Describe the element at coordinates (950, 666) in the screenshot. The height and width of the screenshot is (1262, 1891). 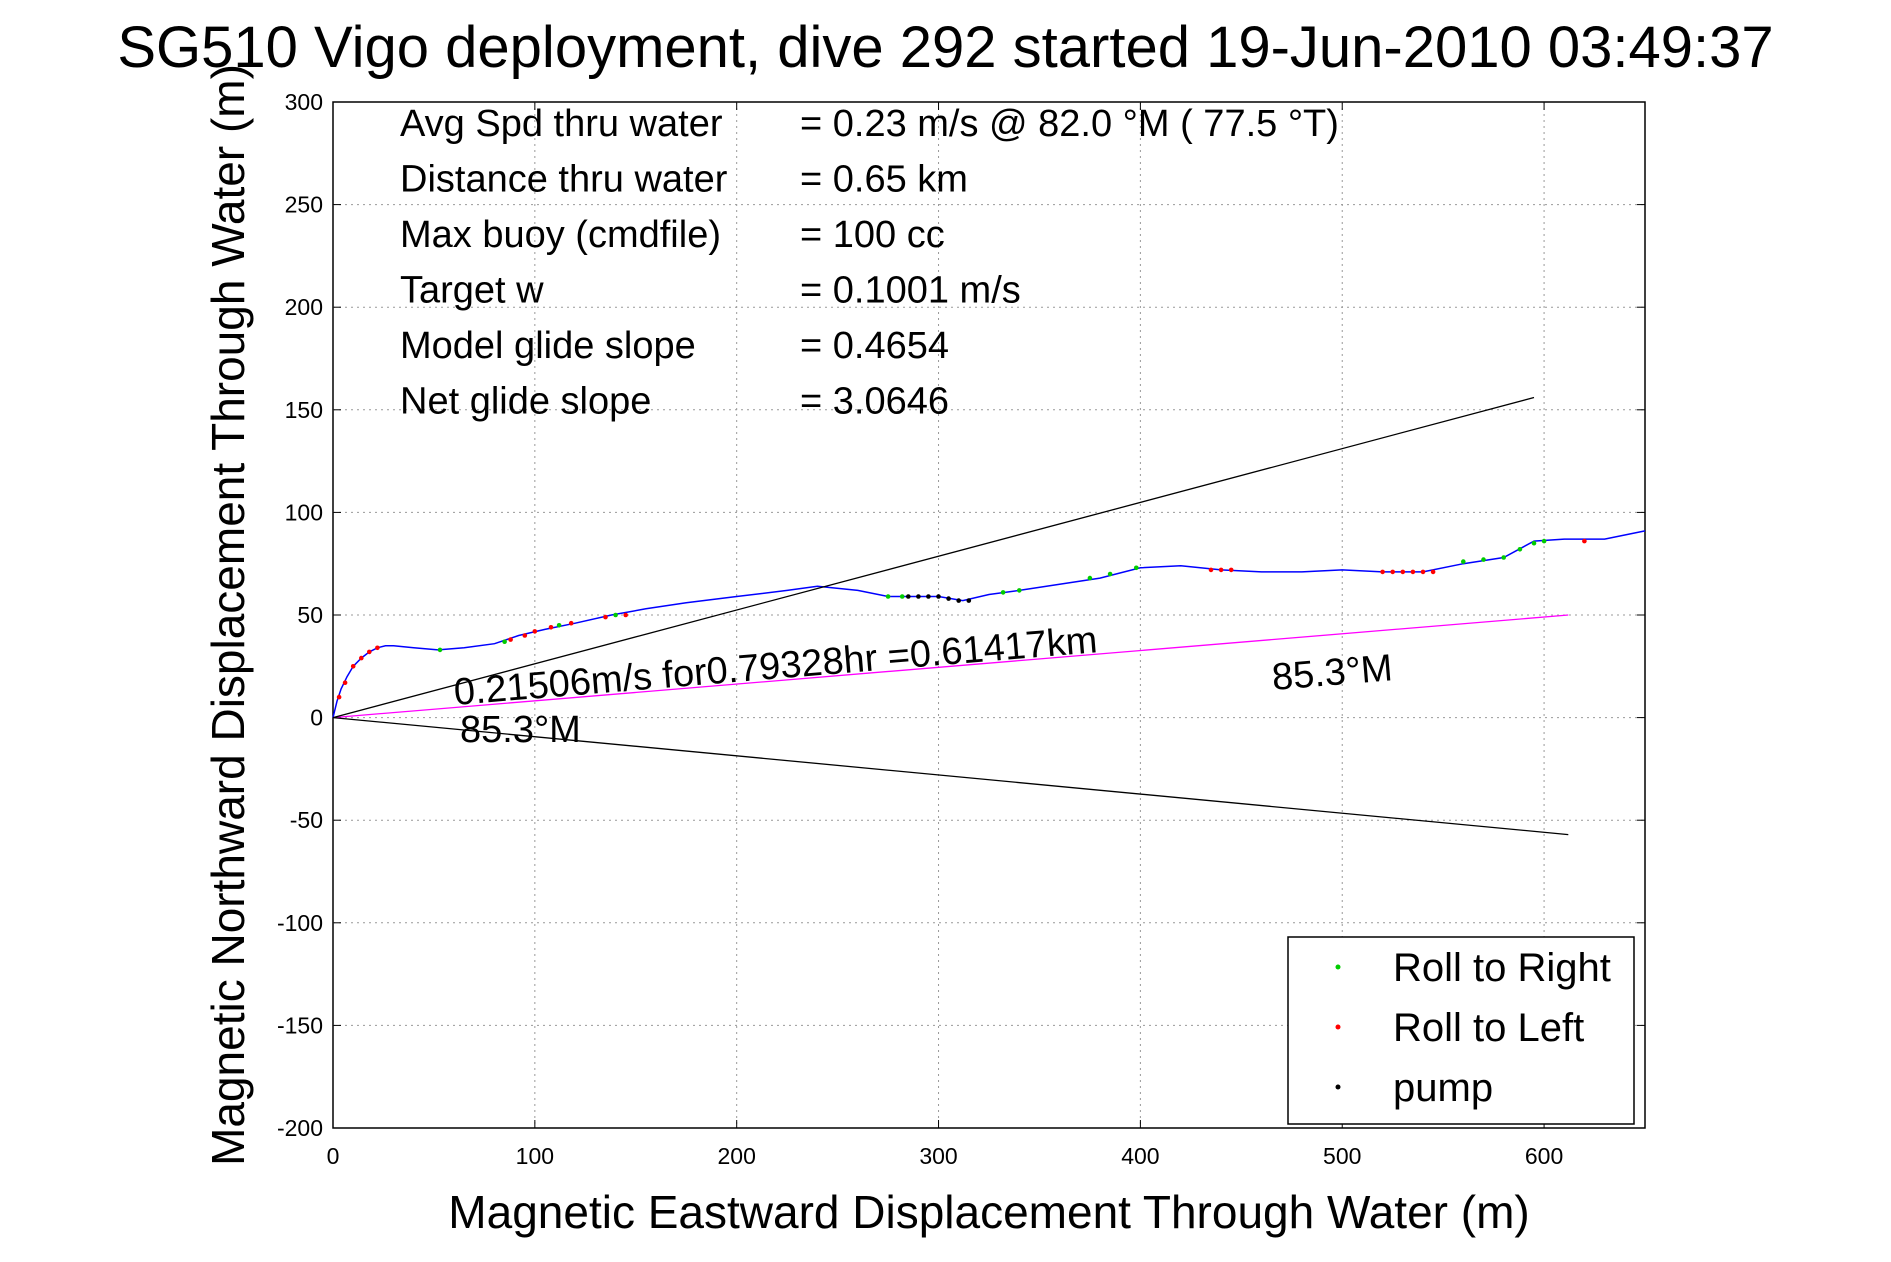
I see `series-line-current` at that location.